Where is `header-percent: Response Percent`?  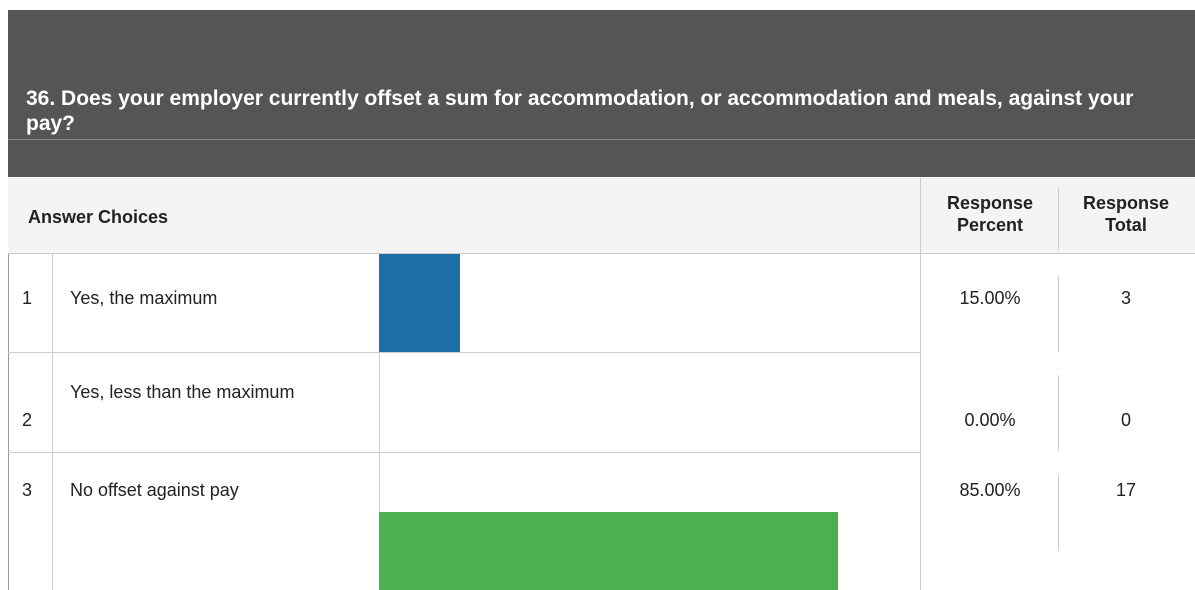
header-percent: Response Percent is located at coordinates (990, 214).